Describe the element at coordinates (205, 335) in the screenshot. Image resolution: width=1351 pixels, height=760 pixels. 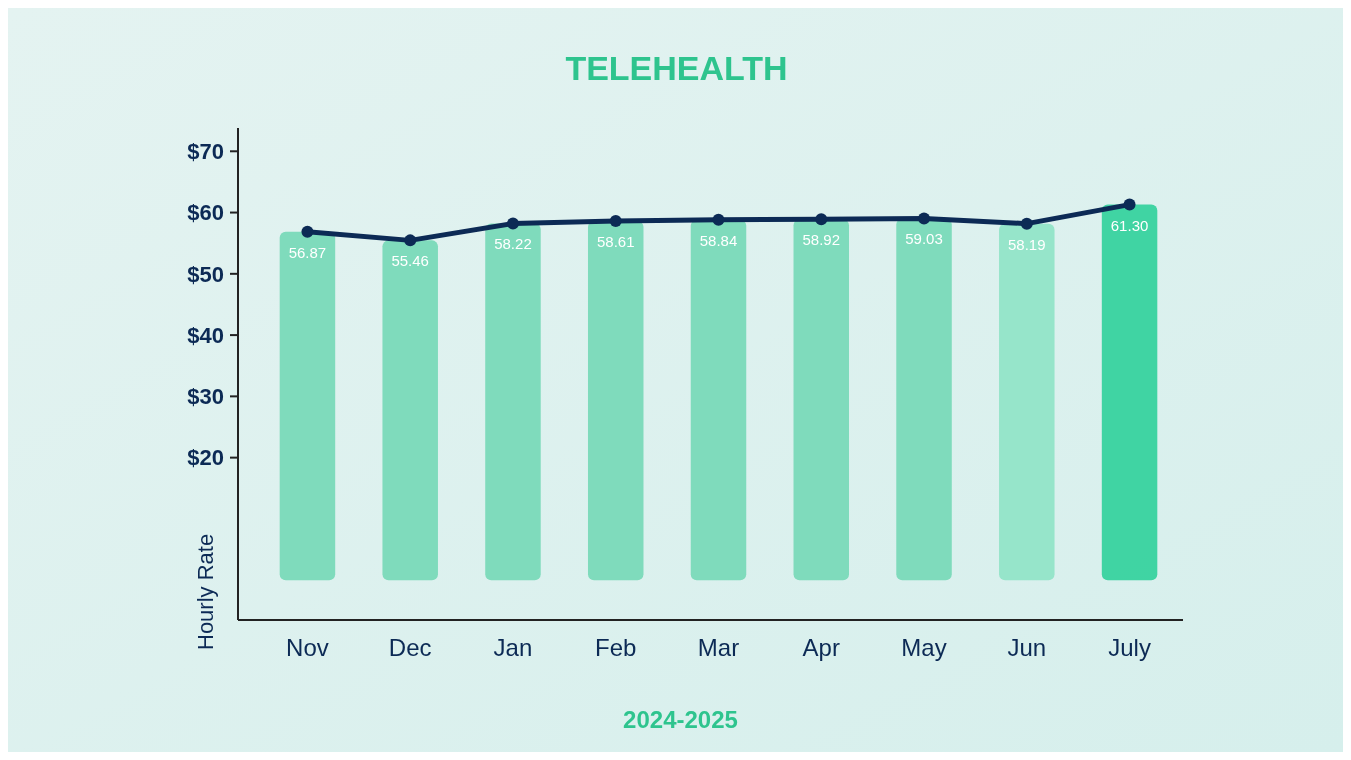
I see `y-tick-label: $40` at that location.